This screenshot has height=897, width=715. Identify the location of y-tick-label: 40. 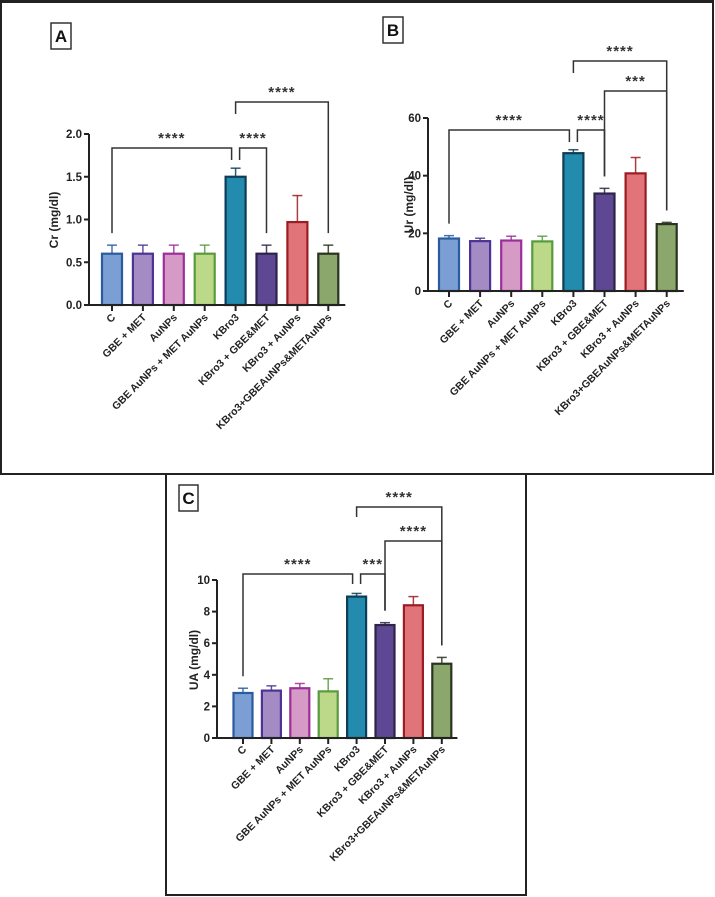
(414, 177).